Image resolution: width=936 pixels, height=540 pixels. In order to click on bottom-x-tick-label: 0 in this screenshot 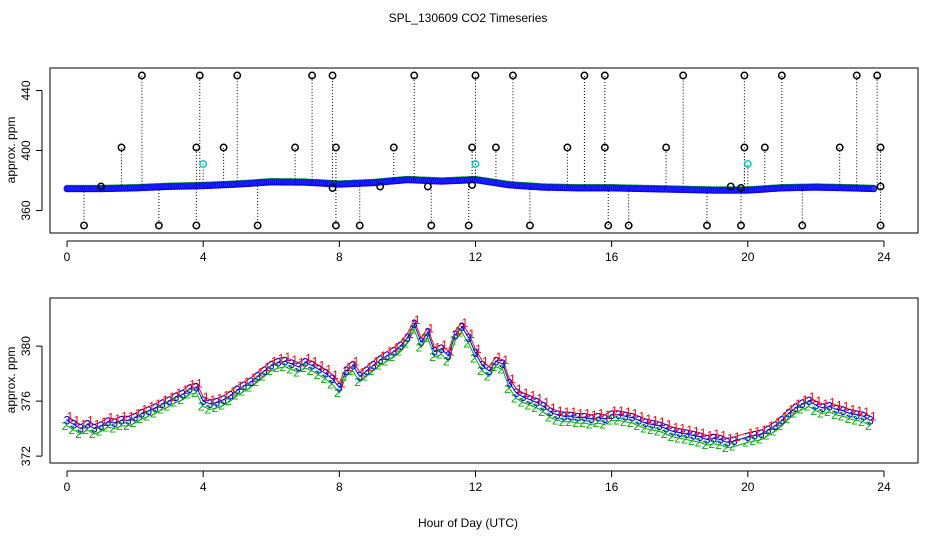, I will do `click(67, 487)`.